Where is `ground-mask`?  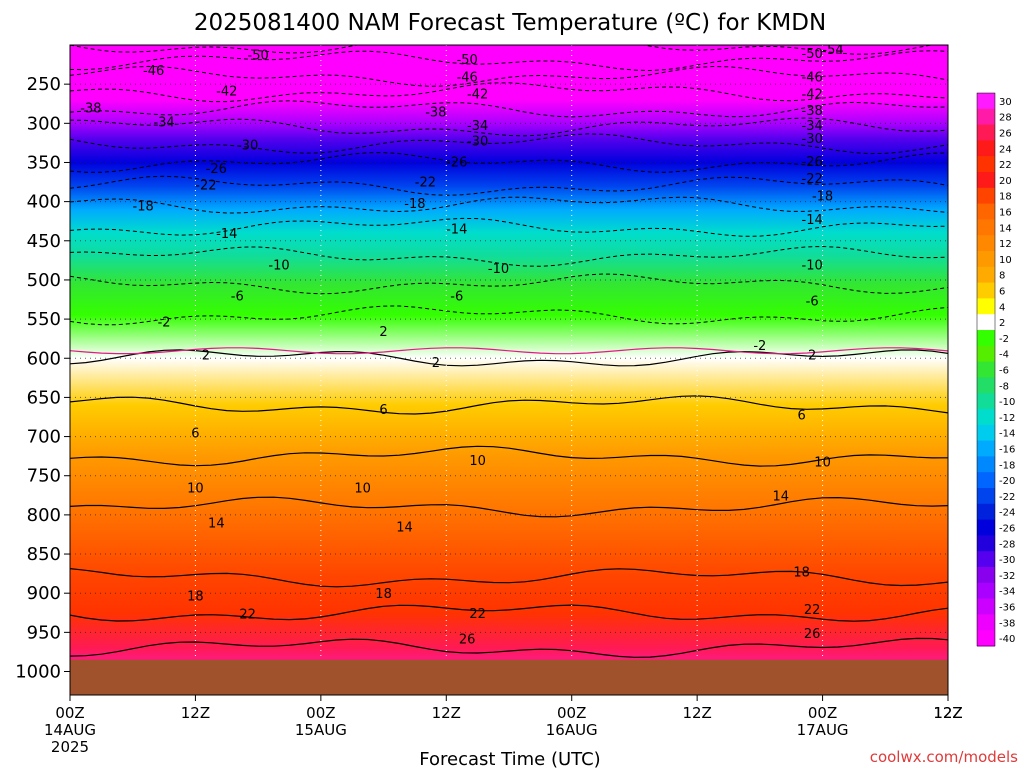 ground-mask is located at coordinates (509, 677).